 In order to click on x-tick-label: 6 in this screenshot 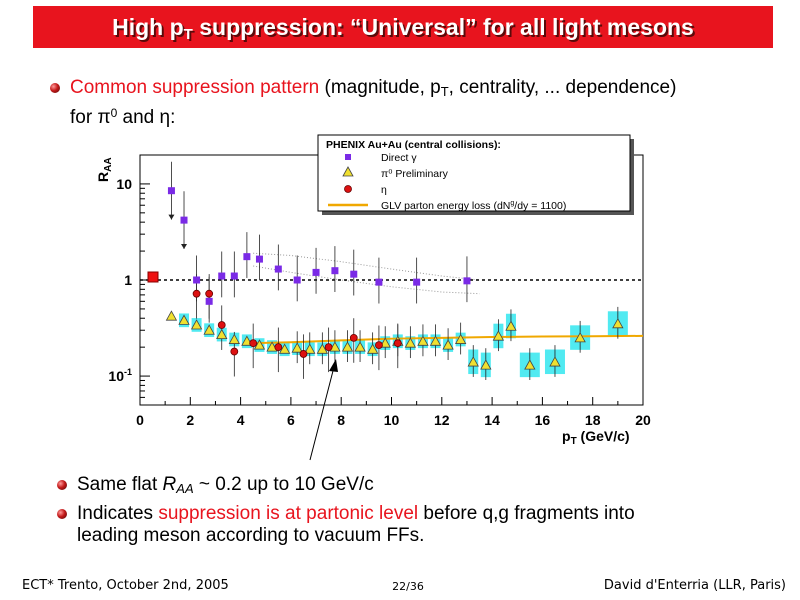, I will do `click(291, 420)`.